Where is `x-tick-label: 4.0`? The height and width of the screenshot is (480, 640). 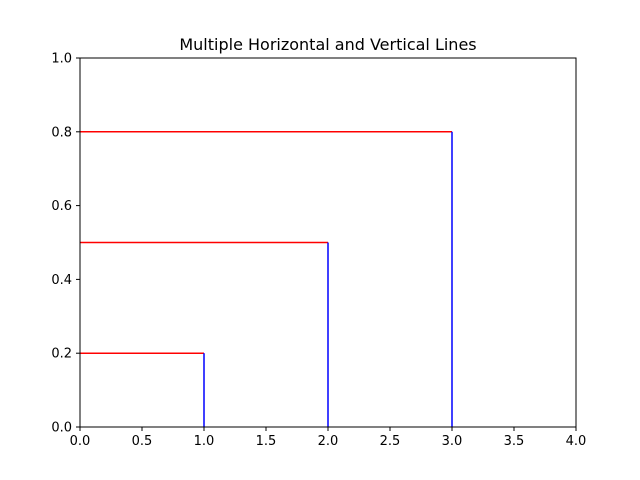
x-tick-label: 4.0 is located at coordinates (576, 441).